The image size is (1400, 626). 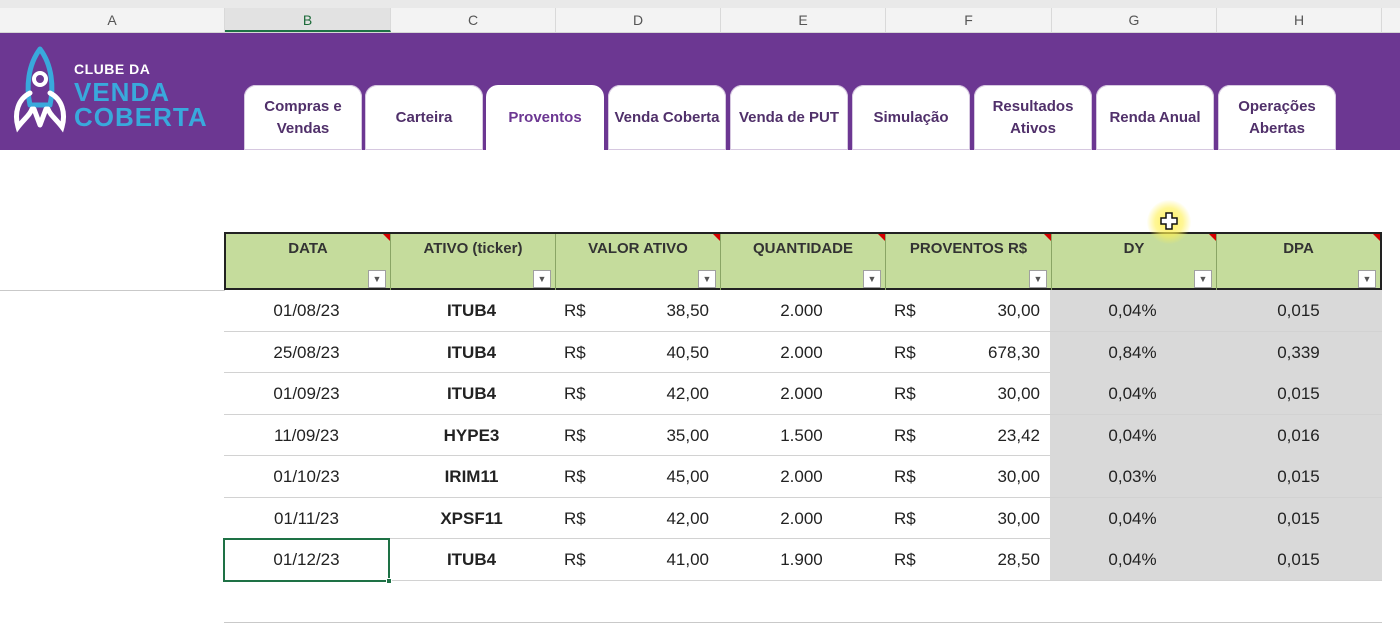 I want to click on cell-value: 45,00, so click(x=687, y=476).